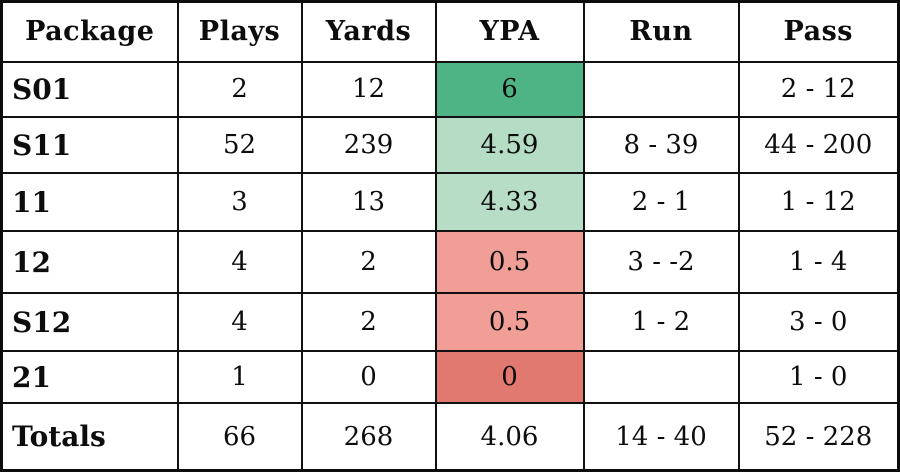 This screenshot has width=900, height=475. I want to click on cell-yards: 13, so click(368, 202).